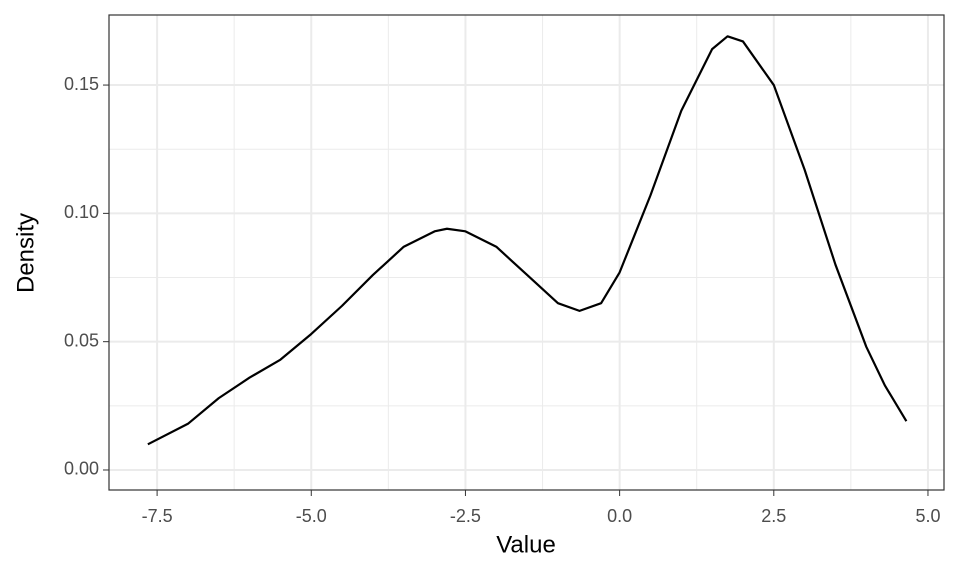  What do you see at coordinates (619, 516) in the screenshot?
I see `x-tick-label: 0.0` at bounding box center [619, 516].